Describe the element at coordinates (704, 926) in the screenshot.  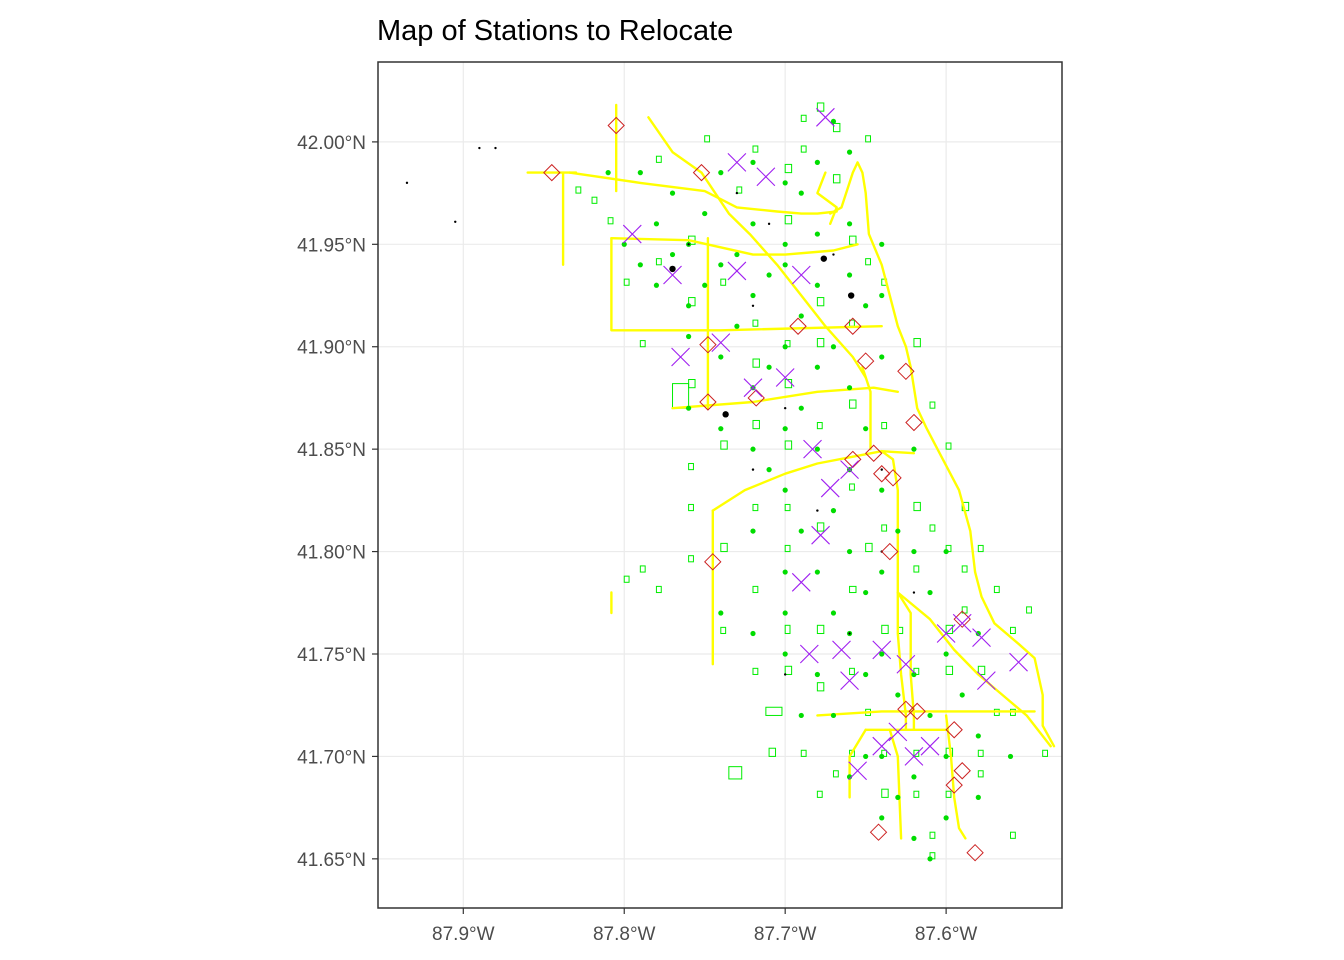
I see `x-axis-ticks: 87.9°W 87.8°W 87.7°W 87.6°W` at that location.